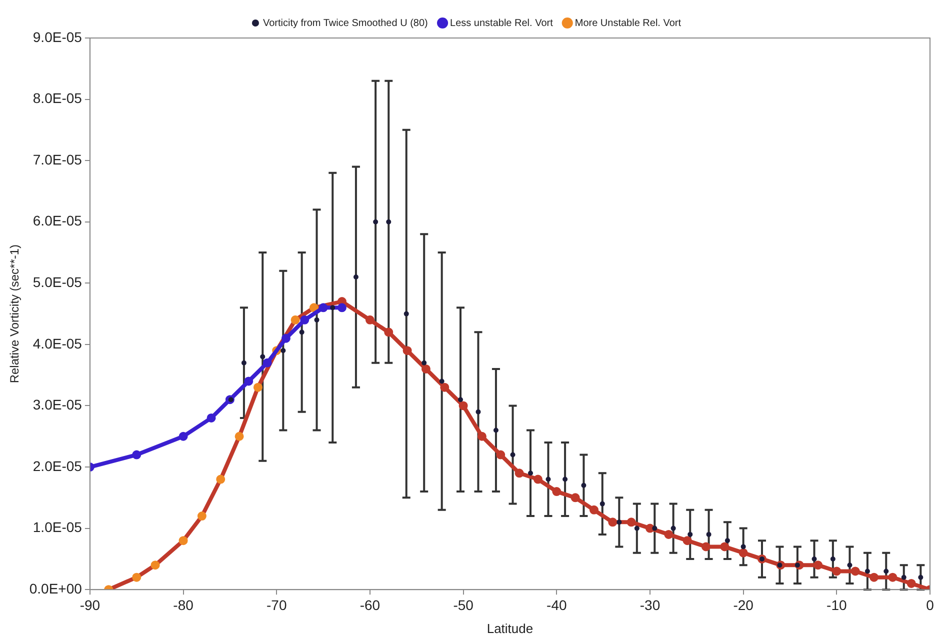  What do you see at coordinates (510, 628) in the screenshot?
I see `x-axis-title: Latitude` at bounding box center [510, 628].